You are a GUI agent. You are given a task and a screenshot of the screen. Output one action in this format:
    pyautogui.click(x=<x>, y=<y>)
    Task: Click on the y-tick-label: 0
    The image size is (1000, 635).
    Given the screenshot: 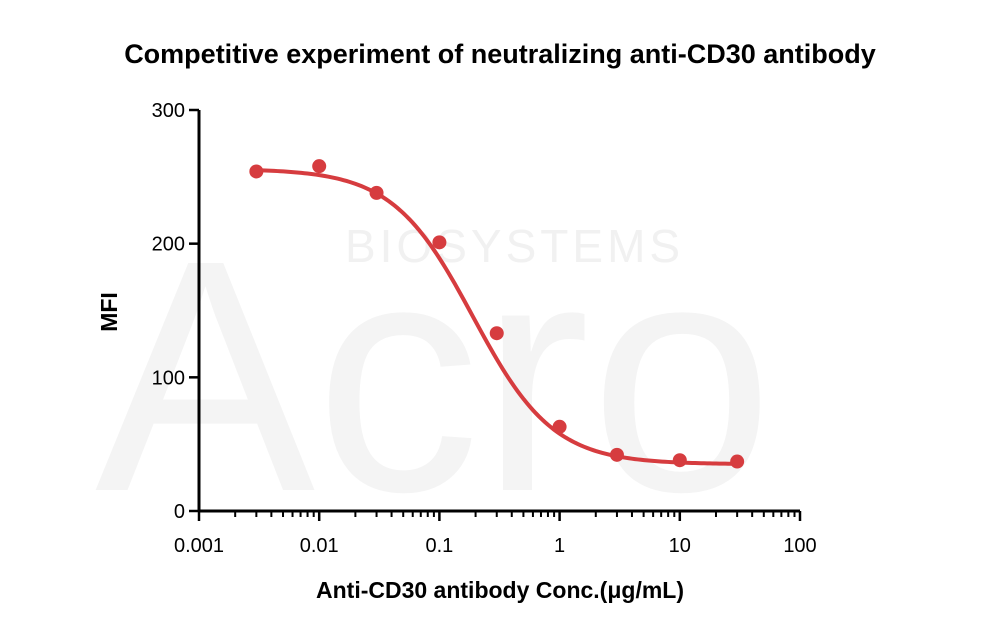 What is the action you would take?
    pyautogui.click(x=179, y=512)
    